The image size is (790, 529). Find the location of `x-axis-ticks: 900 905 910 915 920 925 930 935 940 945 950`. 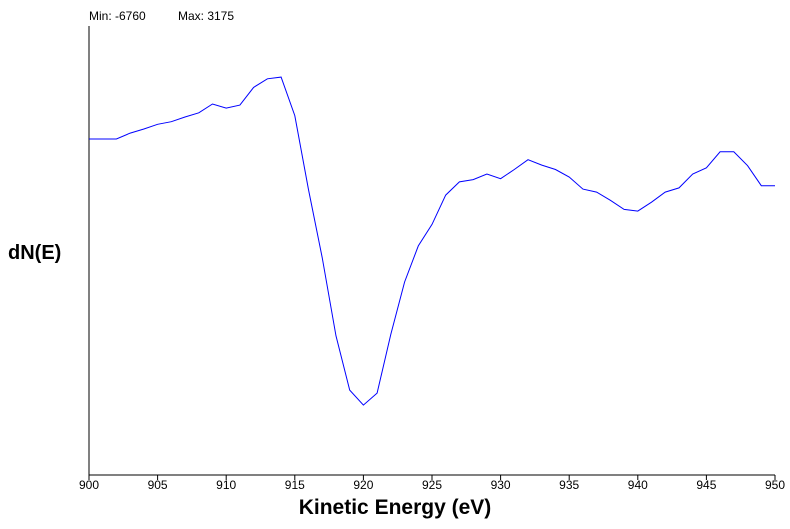

x-axis-ticks: 900 905 910 915 920 925 930 935 940 945 950 is located at coordinates (432, 483).